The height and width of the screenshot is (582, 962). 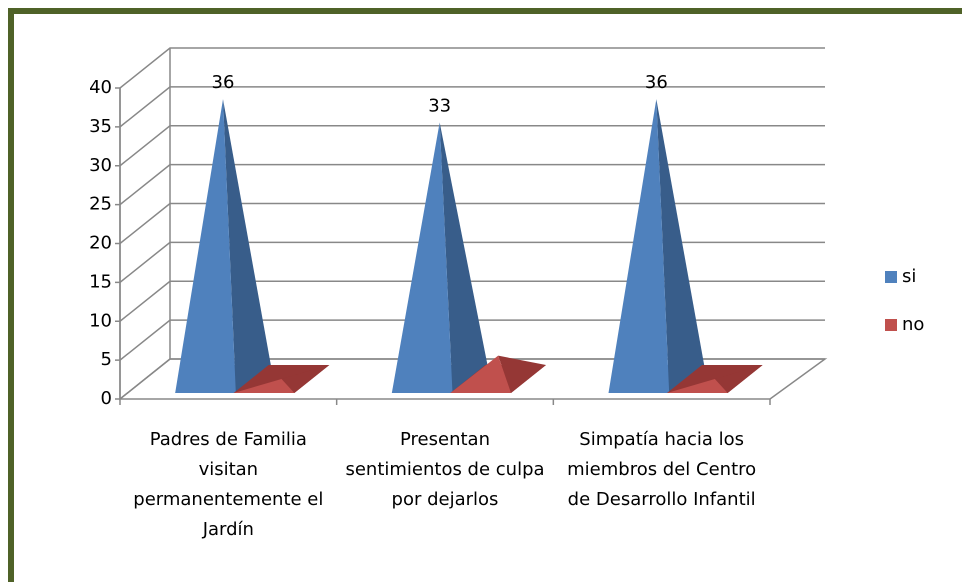 What do you see at coordinates (100, 281) in the screenshot?
I see `y-tick-label: 15` at bounding box center [100, 281].